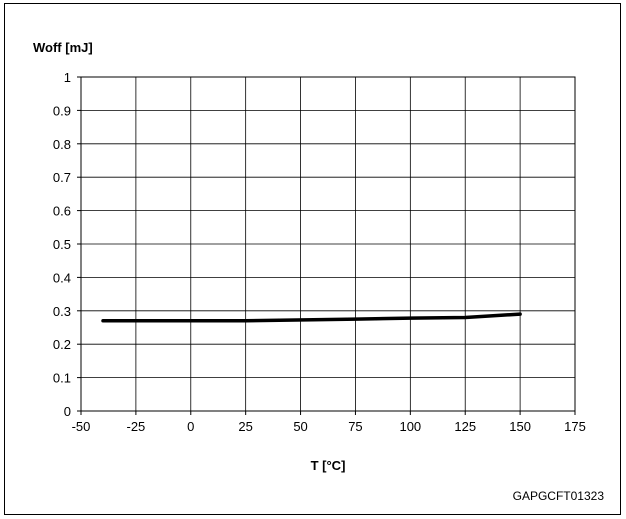  What do you see at coordinates (62, 244) in the screenshot?
I see `y-tick-label: 0.5` at bounding box center [62, 244].